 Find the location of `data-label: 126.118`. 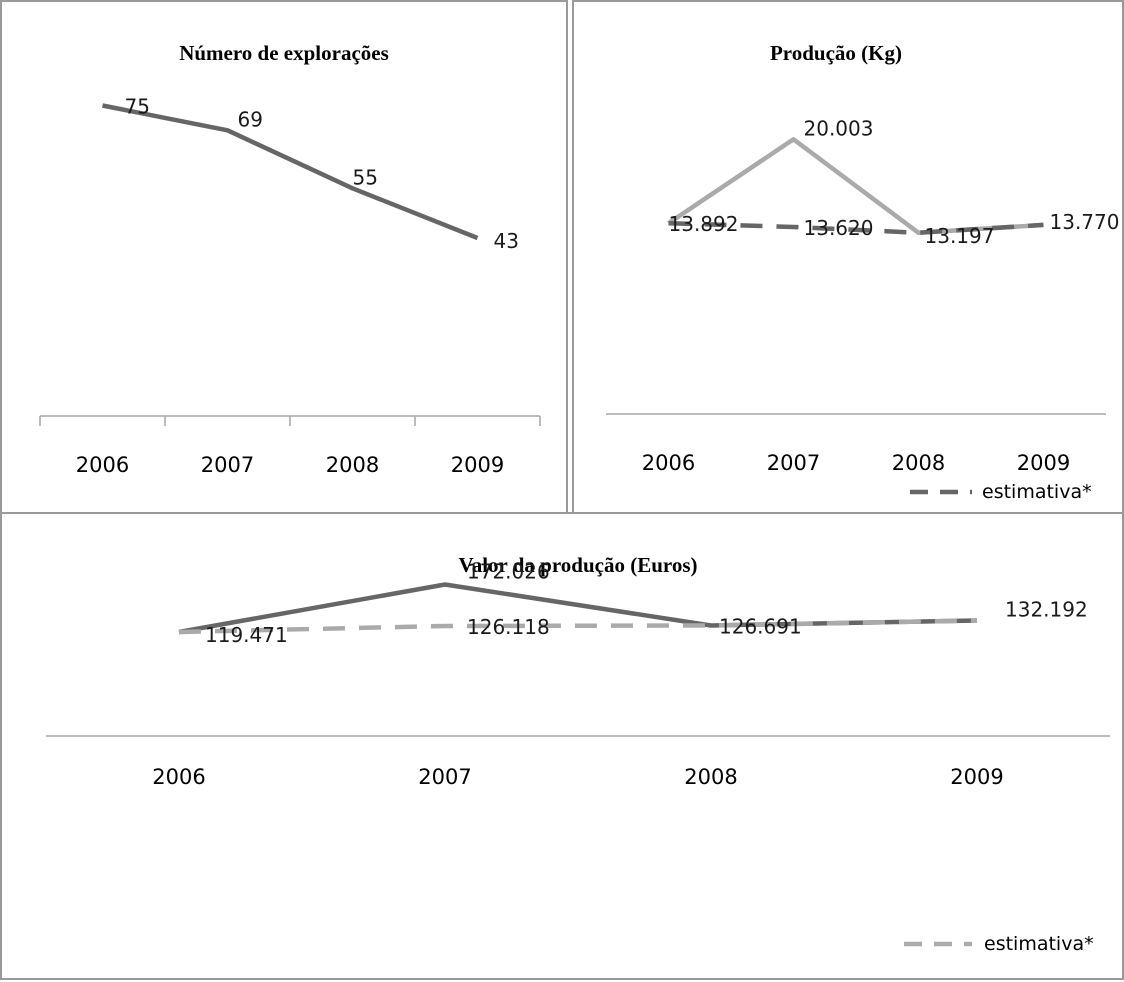

data-label: 126.118 is located at coordinates (508, 627).